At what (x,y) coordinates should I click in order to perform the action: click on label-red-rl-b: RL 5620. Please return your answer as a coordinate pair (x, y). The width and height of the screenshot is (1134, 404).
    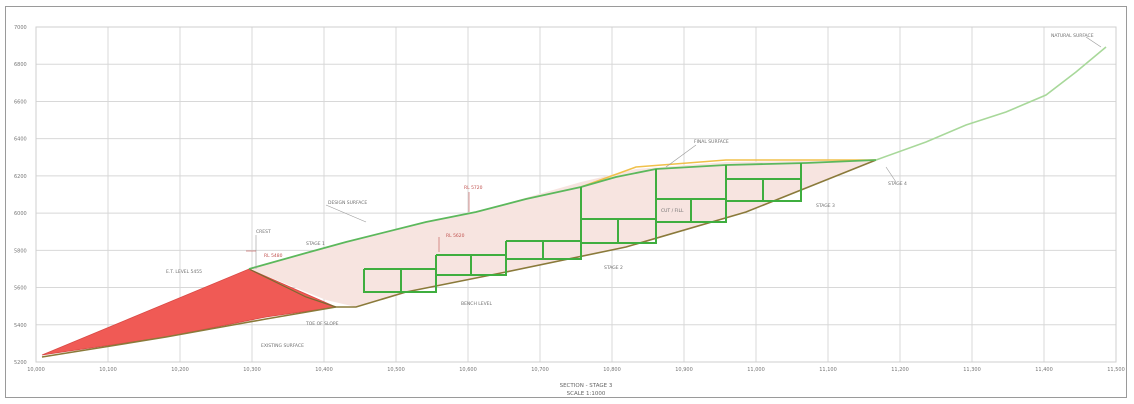
    Looking at the image, I should click on (455, 236).